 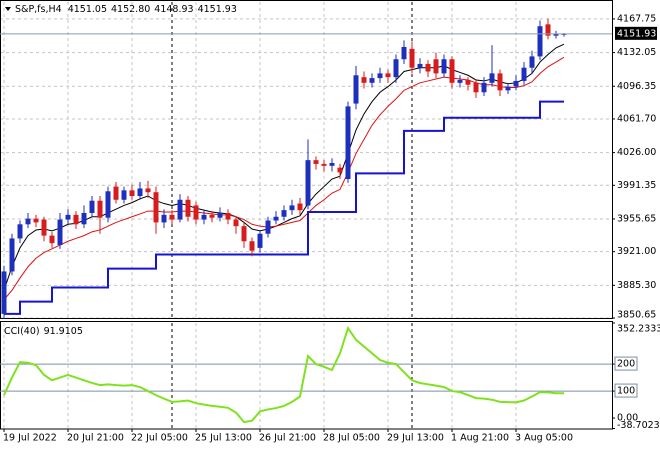 What do you see at coordinates (638, 425) in the screenshot?
I see `y-tick-label: -38.7023` at bounding box center [638, 425].